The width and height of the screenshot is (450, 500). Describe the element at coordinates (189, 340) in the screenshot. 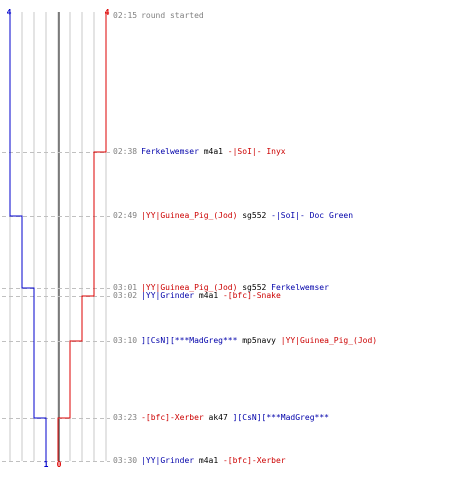

I see `killer-name: ][CsN][***MadGreg***` at that location.